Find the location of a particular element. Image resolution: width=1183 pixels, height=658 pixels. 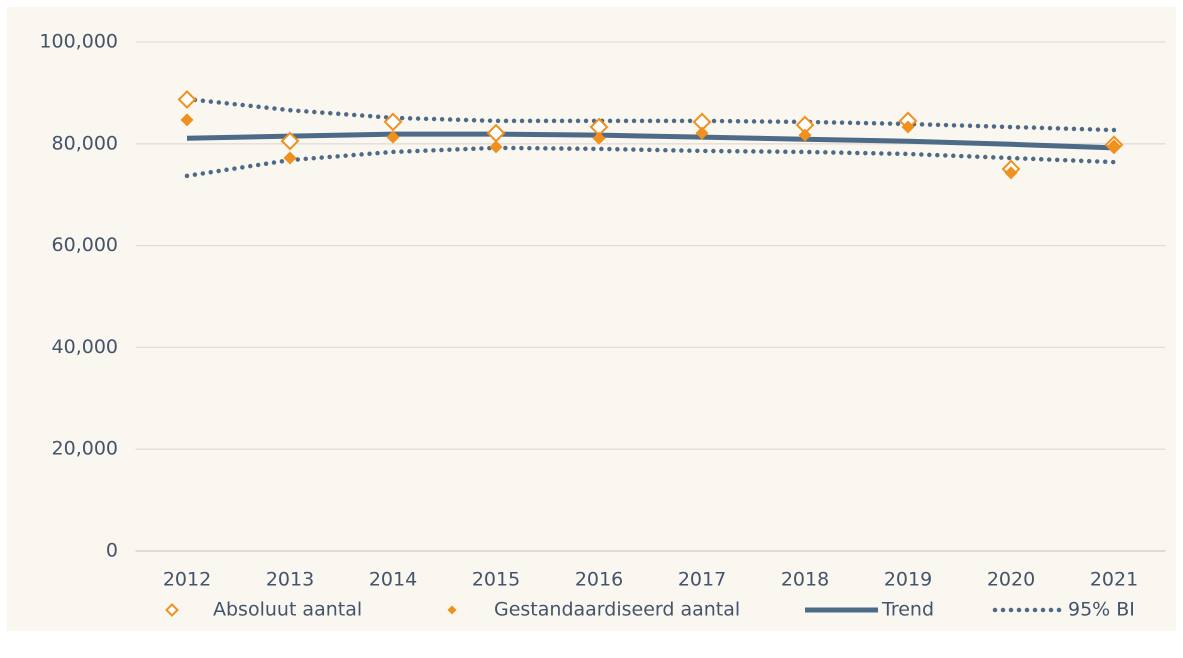

x-tick-label: 2015 is located at coordinates (496, 580).